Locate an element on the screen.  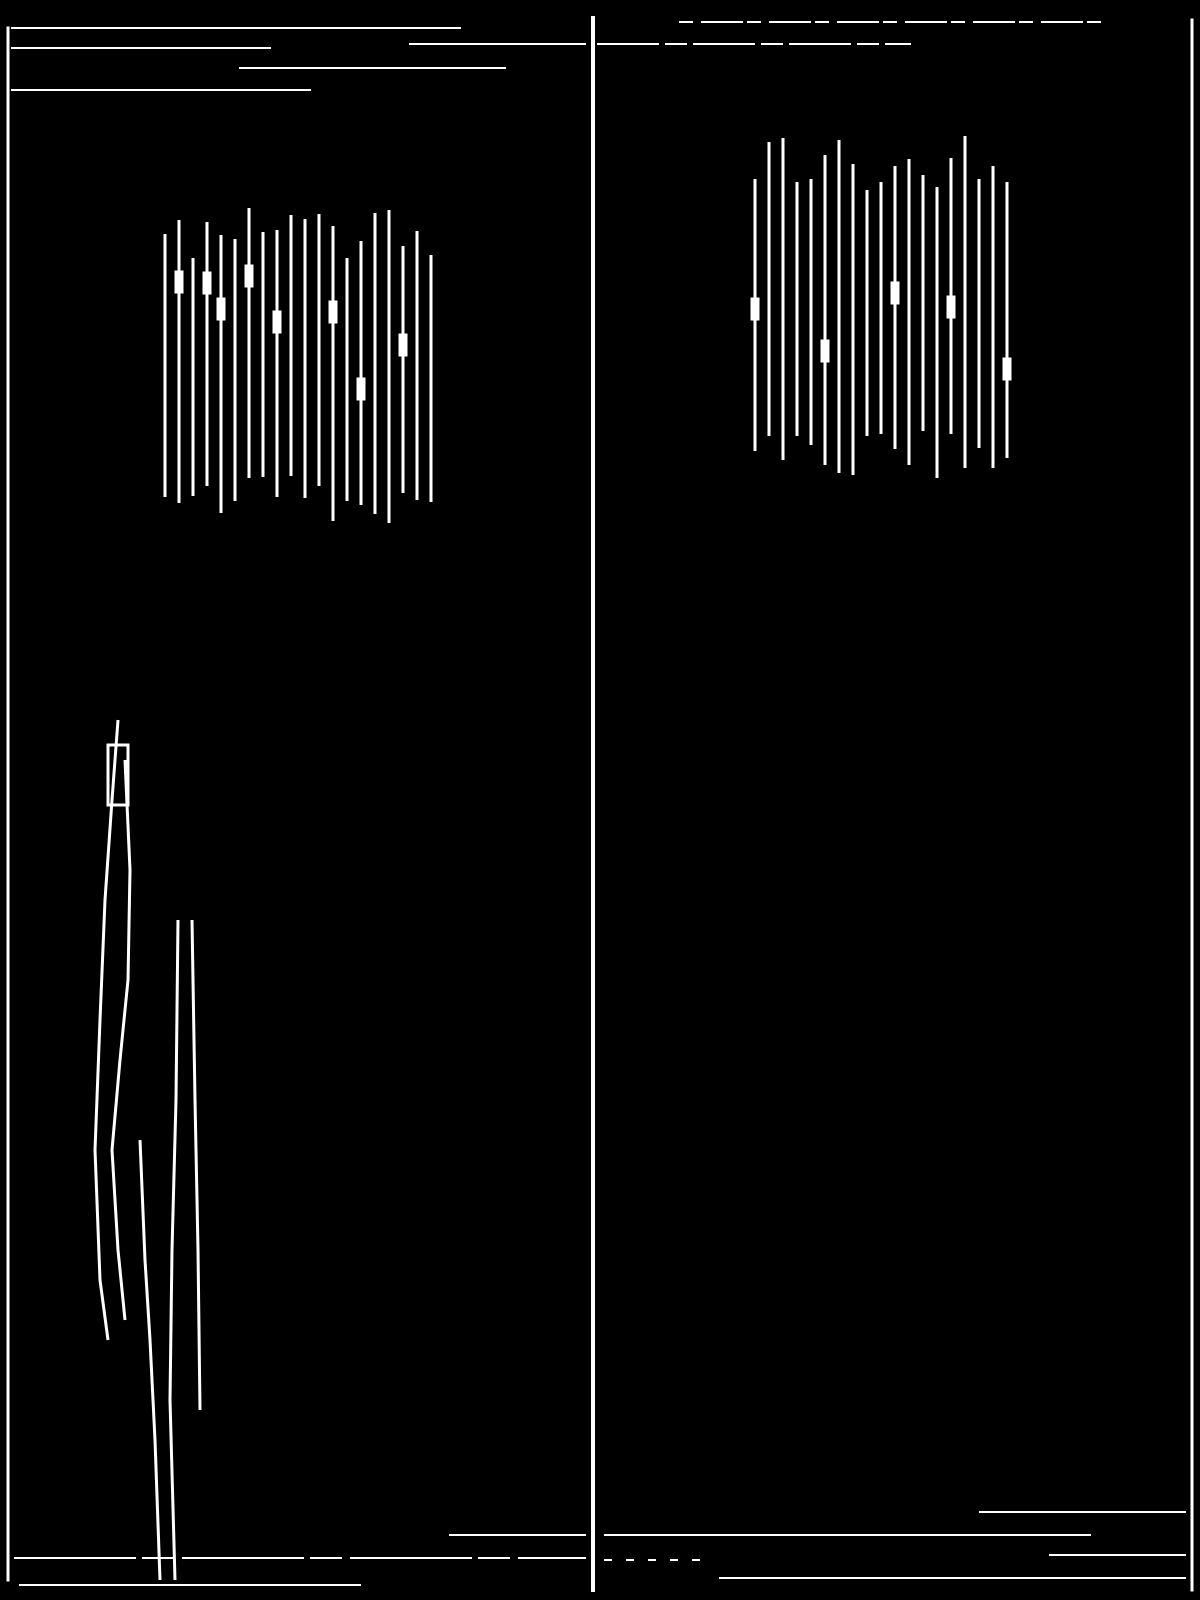
figure-inner-contour is located at coordinates (121, 1040).